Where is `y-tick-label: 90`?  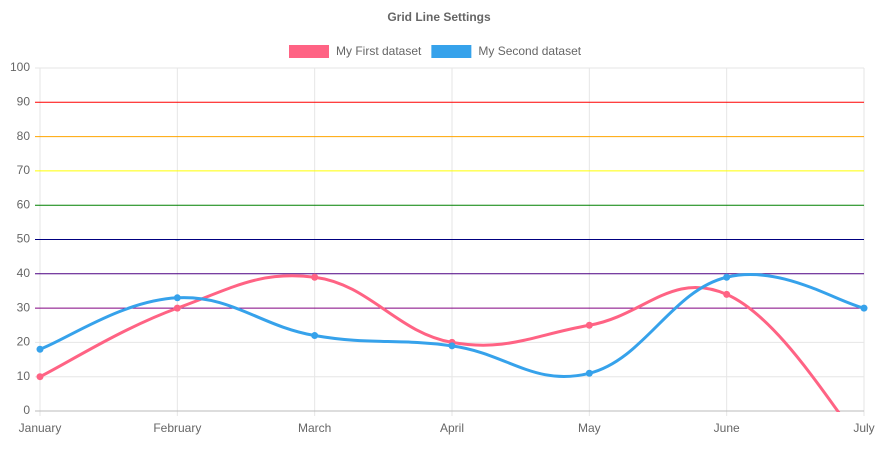 y-tick-label: 90 is located at coordinates (24, 101).